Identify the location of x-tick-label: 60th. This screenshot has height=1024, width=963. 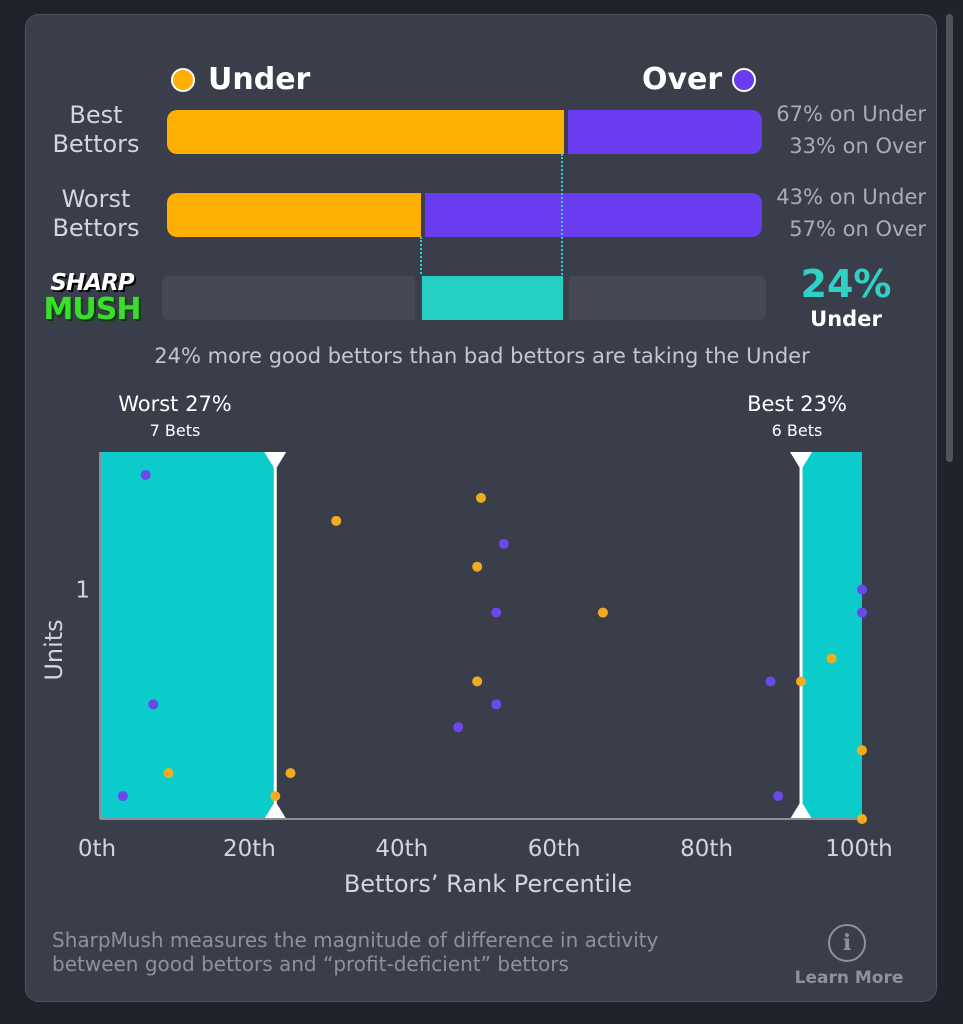
(554, 849).